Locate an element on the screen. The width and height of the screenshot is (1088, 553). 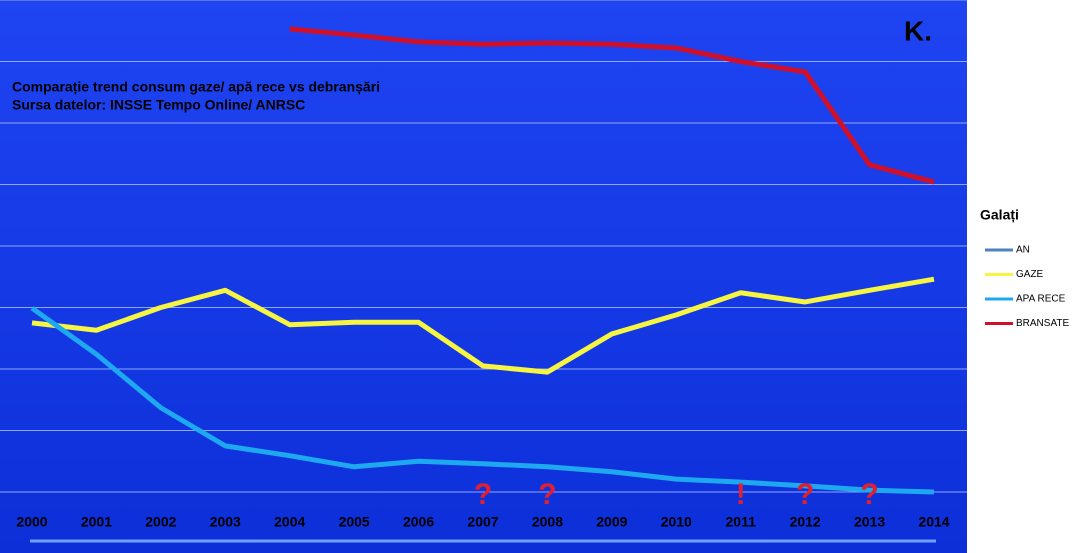
x-tick-label: 2011 is located at coordinates (741, 522).